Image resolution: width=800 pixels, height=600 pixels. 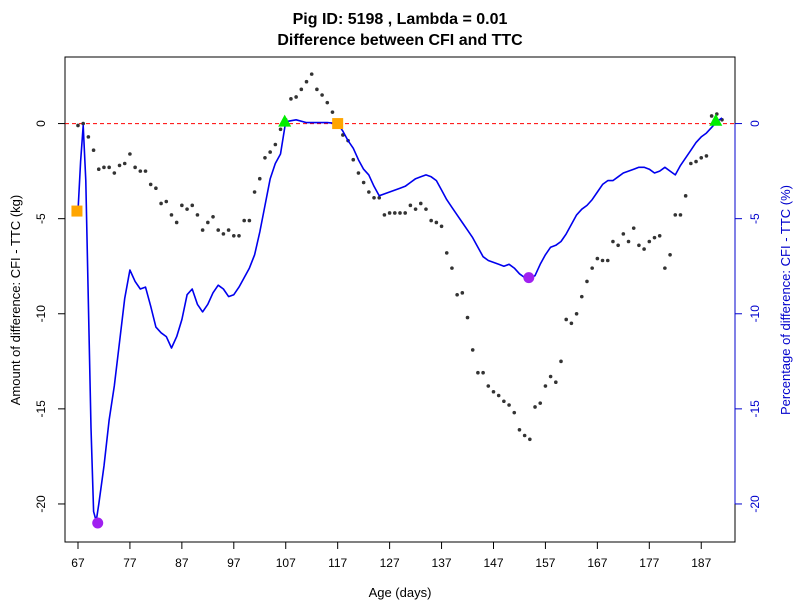 I want to click on chart-title: Pig ID: 5198 , Lambda = 0.01, so click(x=400, y=19).